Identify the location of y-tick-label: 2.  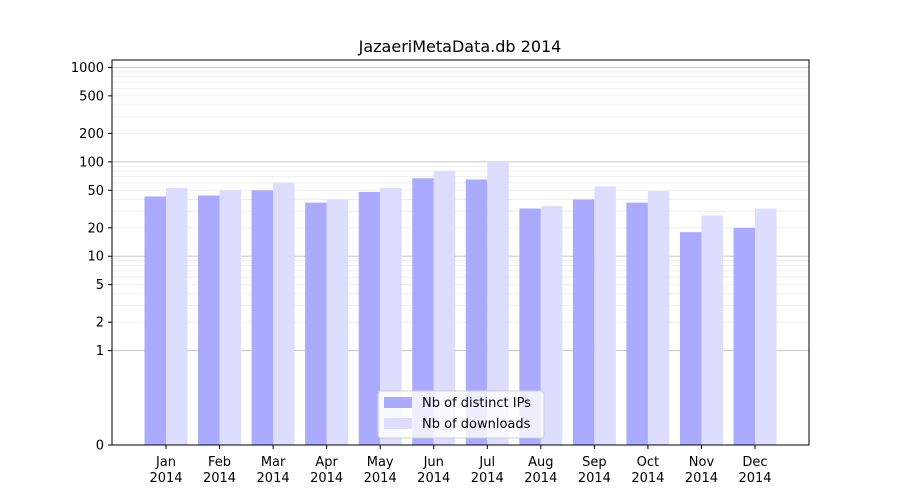
(100, 323).